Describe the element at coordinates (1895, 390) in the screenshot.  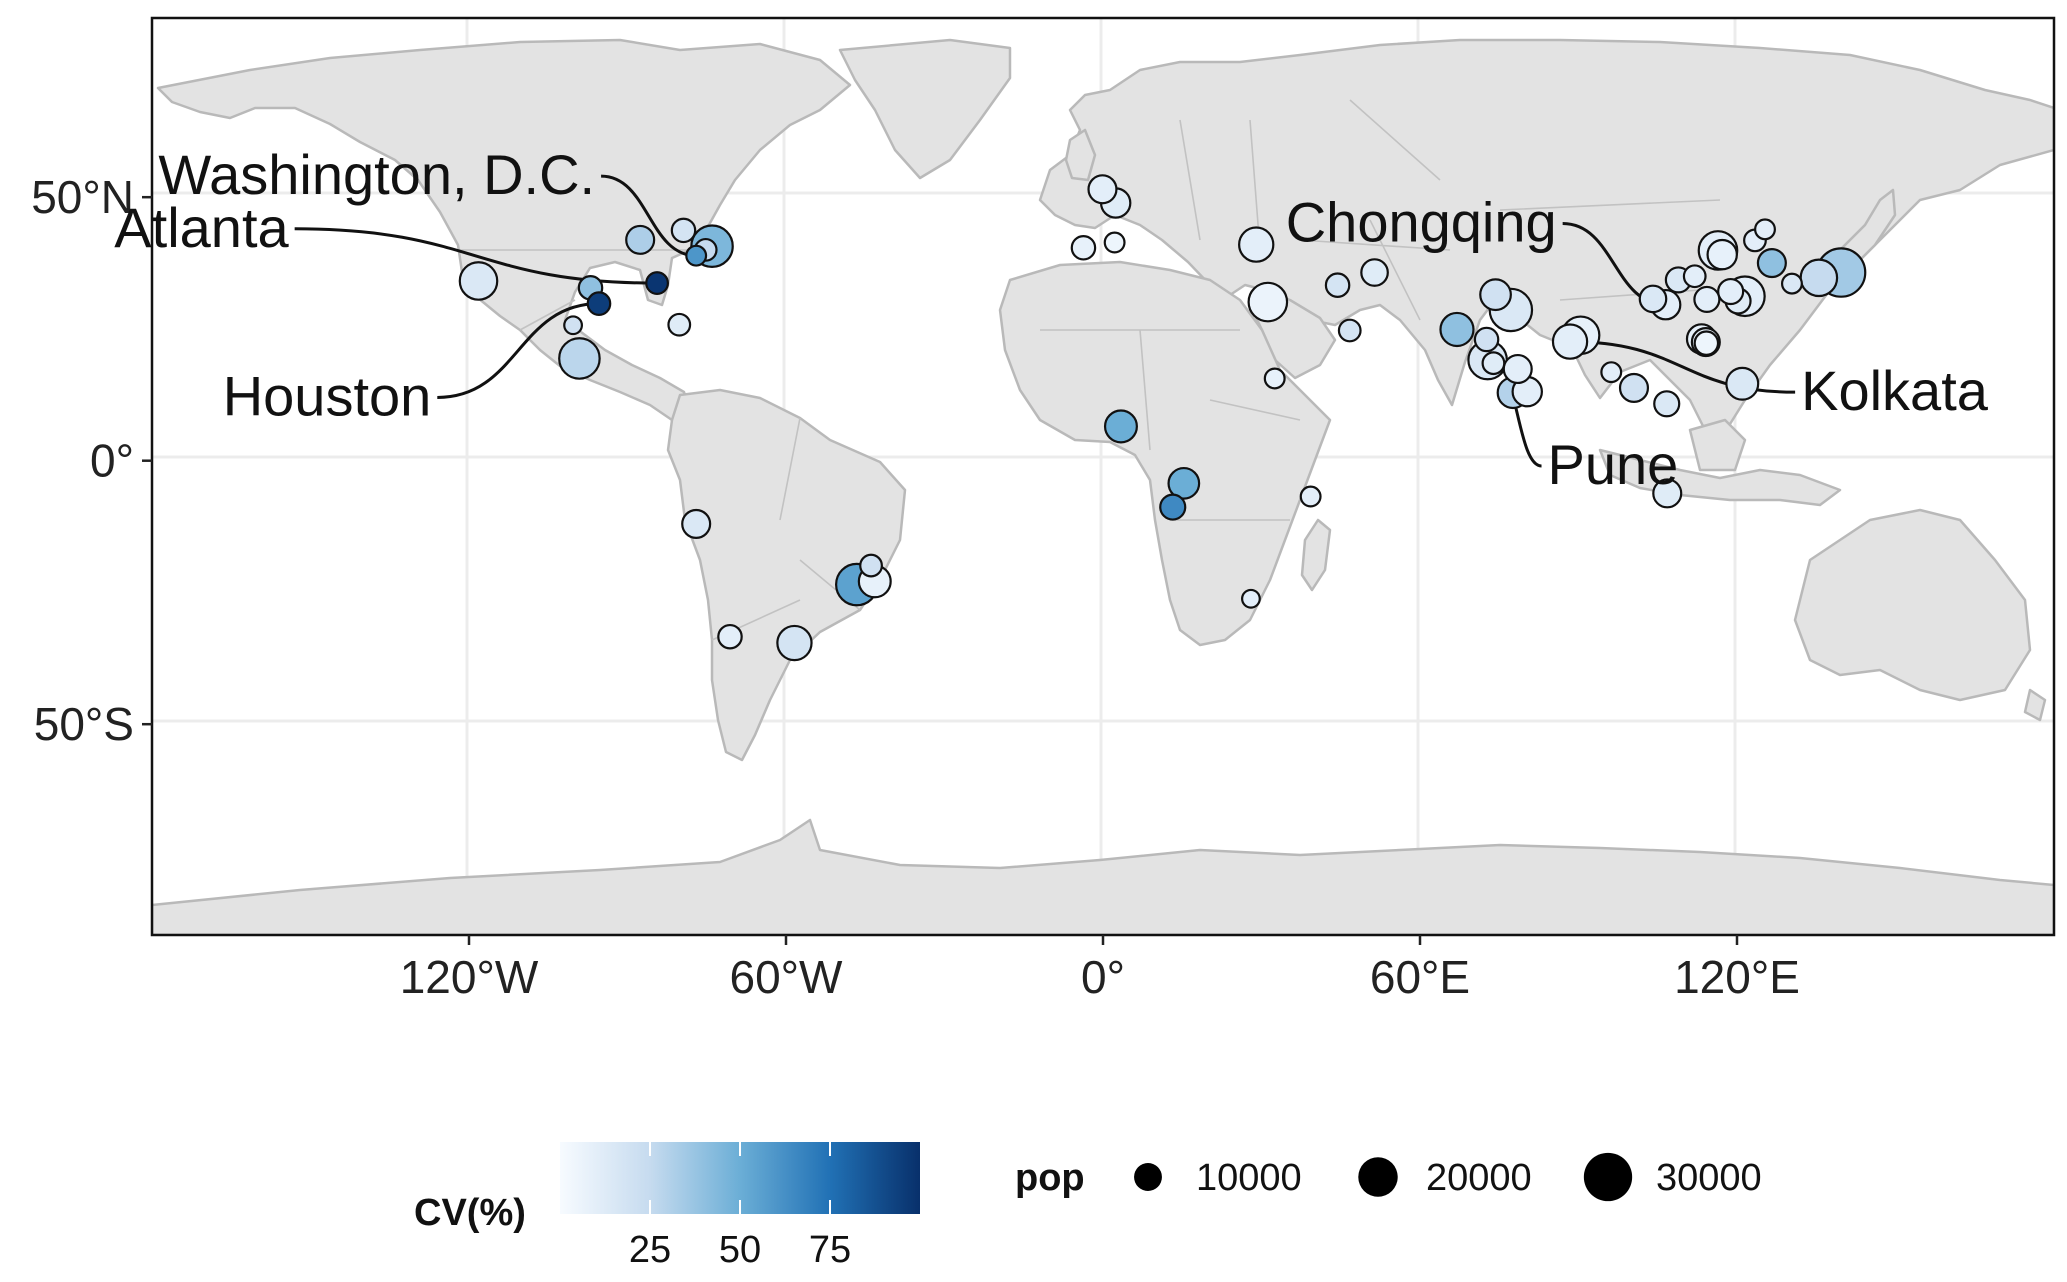
I see `city-label: Kolkata` at that location.